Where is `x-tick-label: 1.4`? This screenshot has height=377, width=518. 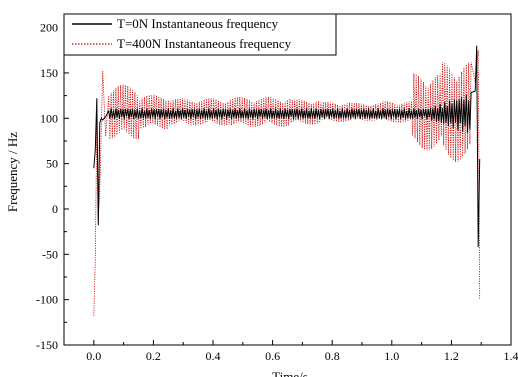 x-tick-label: 1.4 is located at coordinates (511, 356).